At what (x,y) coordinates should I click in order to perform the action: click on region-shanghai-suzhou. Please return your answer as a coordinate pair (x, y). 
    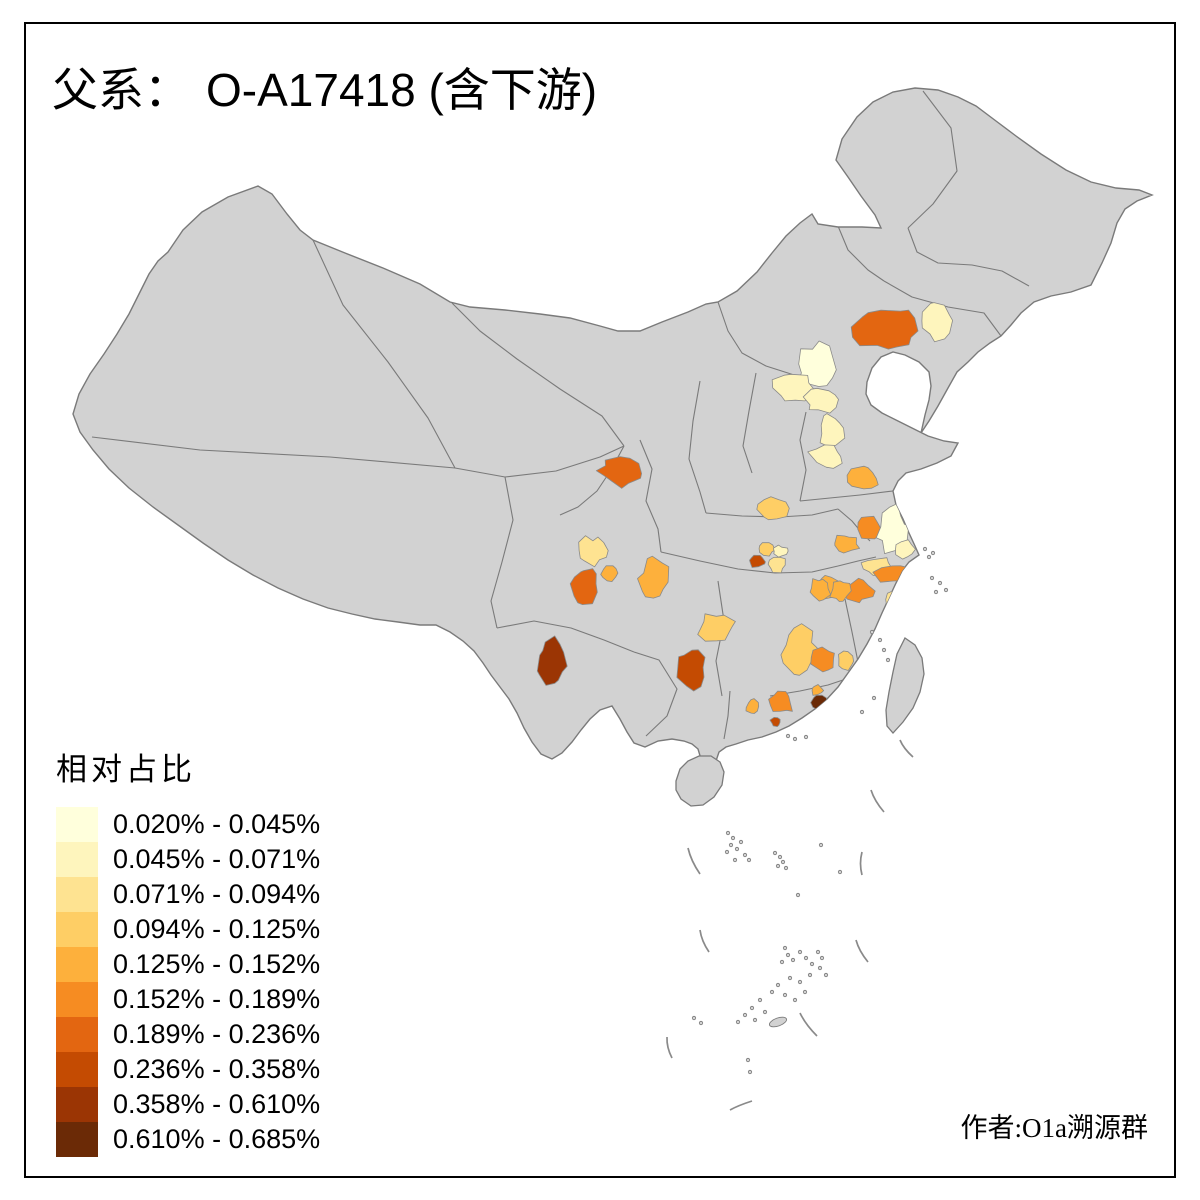
    Looking at the image, I should click on (905, 549).